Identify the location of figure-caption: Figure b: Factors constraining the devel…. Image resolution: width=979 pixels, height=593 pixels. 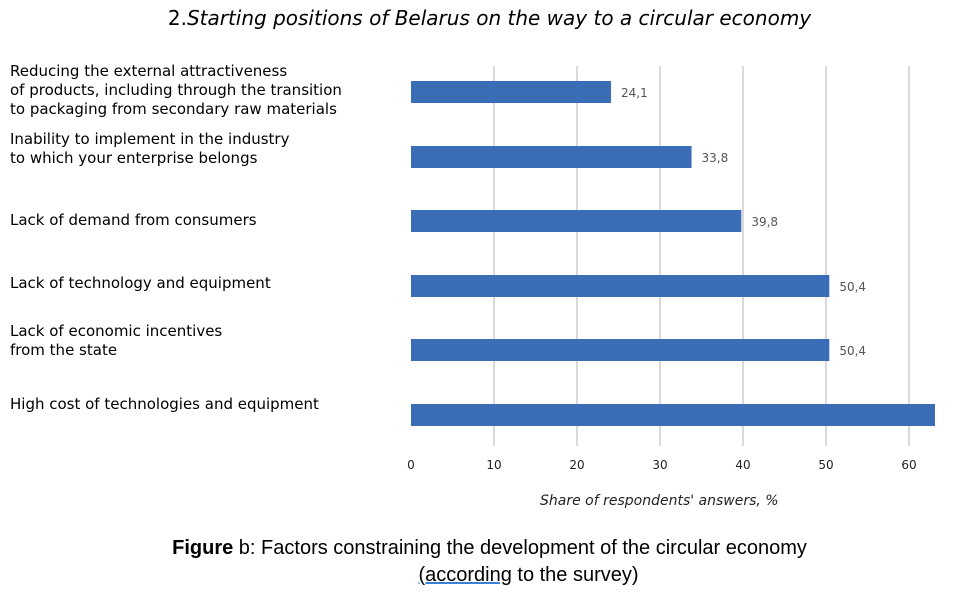
(489, 562).